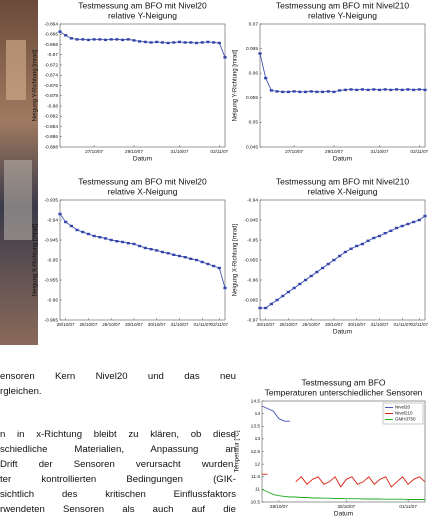  I want to click on y-tick-label: -0.868, so click(51, 45).